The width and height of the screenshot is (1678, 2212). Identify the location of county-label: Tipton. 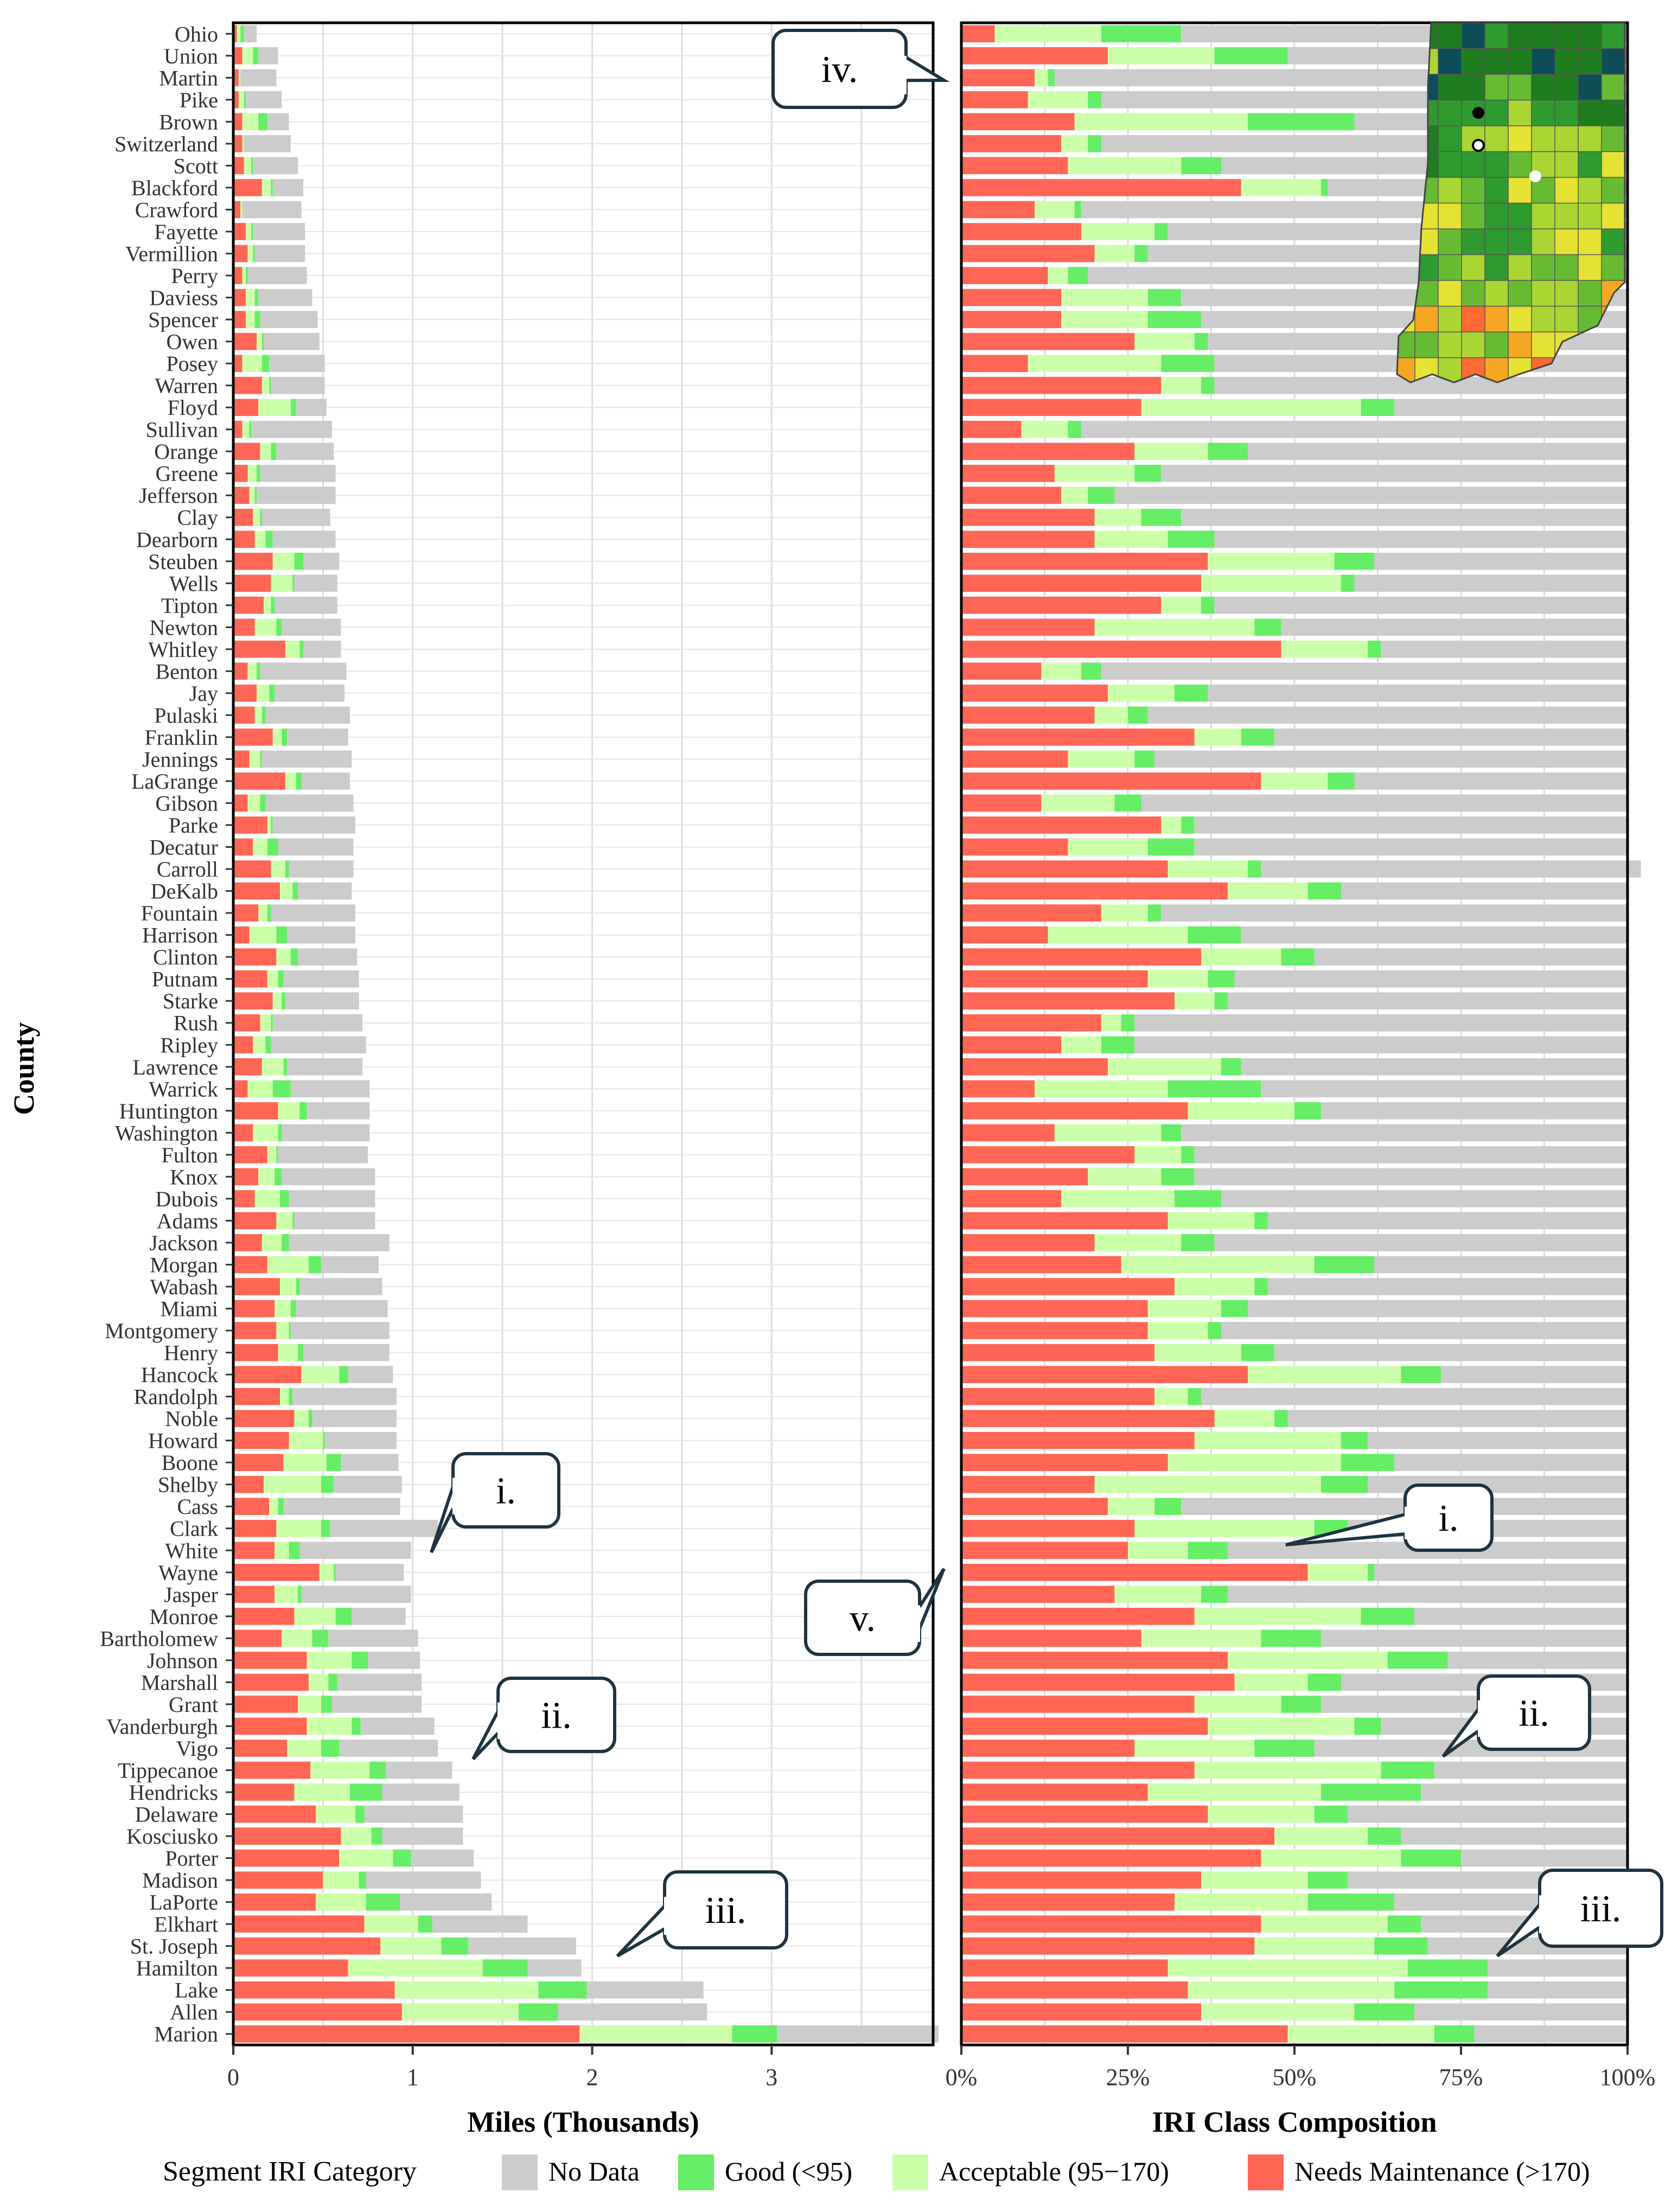
(189, 606).